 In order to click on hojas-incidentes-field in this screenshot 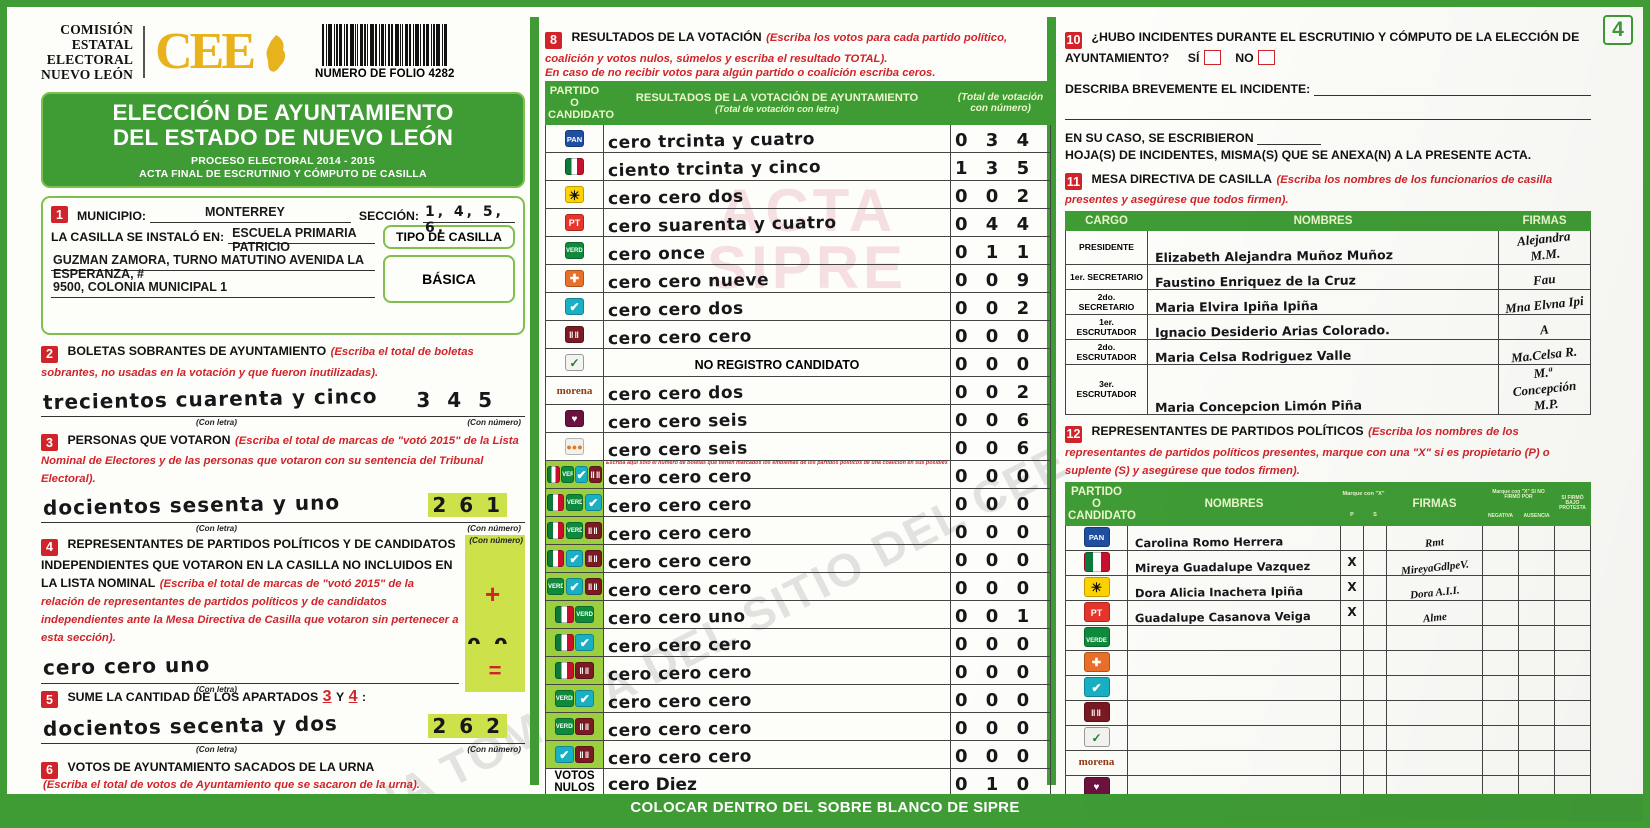, I will do `click(1288, 137)`.